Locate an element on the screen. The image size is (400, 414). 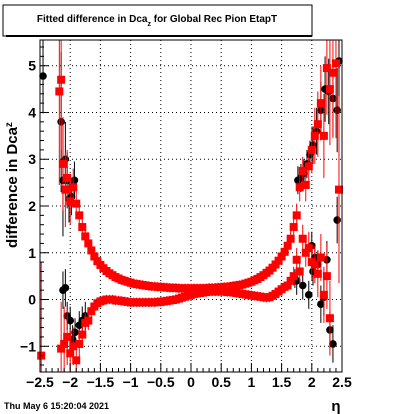
x-tick-label: 2 is located at coordinates (312, 382).